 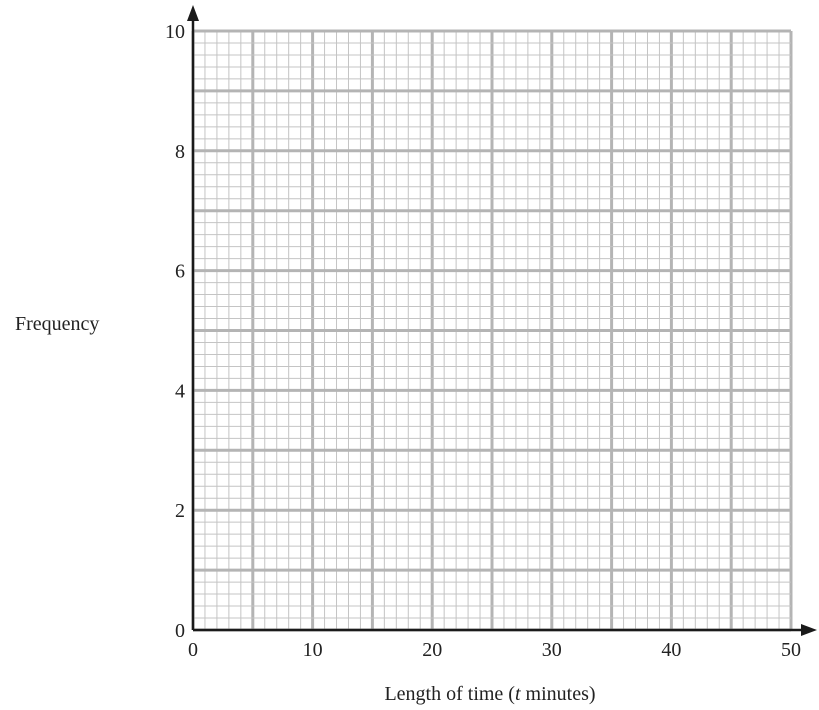 What do you see at coordinates (180, 272) in the screenshot?
I see `y-tick-label: 6` at bounding box center [180, 272].